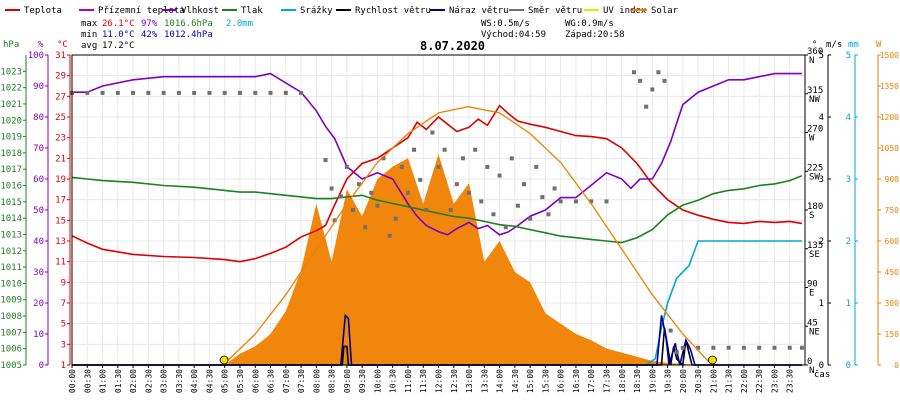  I want to click on x-tick-label: 12:00, so click(439, 381).